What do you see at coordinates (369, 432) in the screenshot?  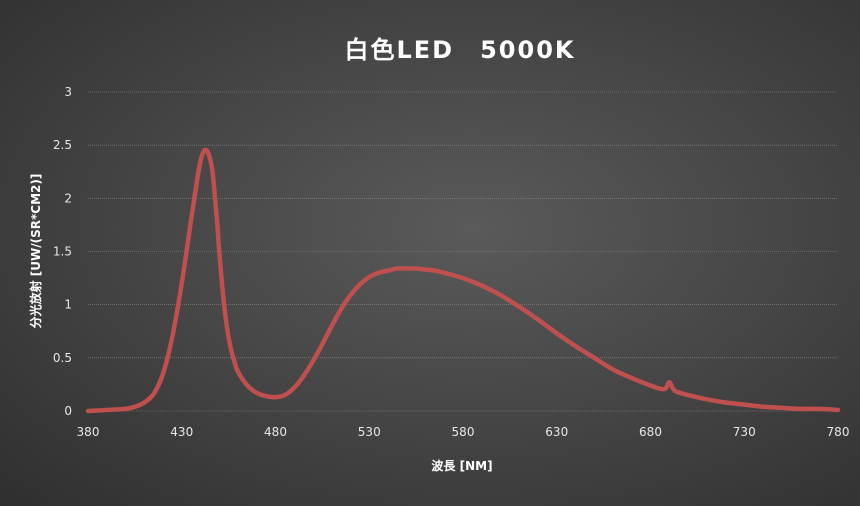 I see `x-tick-label-3: 530` at bounding box center [369, 432].